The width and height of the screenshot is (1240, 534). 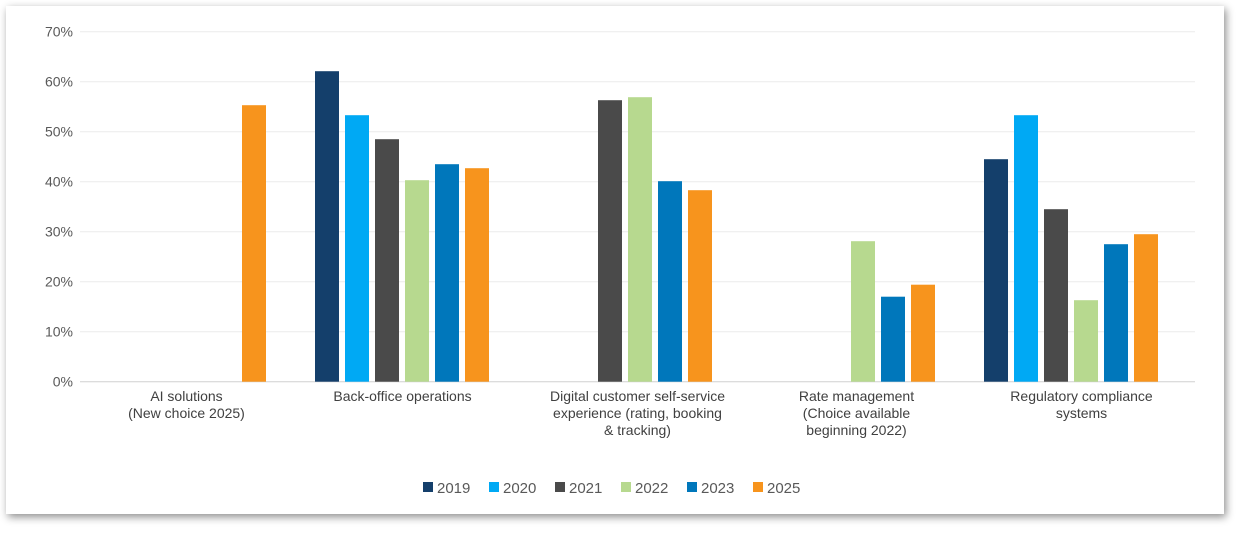 What do you see at coordinates (494, 487) in the screenshot?
I see `legend-swatch-2020` at bounding box center [494, 487].